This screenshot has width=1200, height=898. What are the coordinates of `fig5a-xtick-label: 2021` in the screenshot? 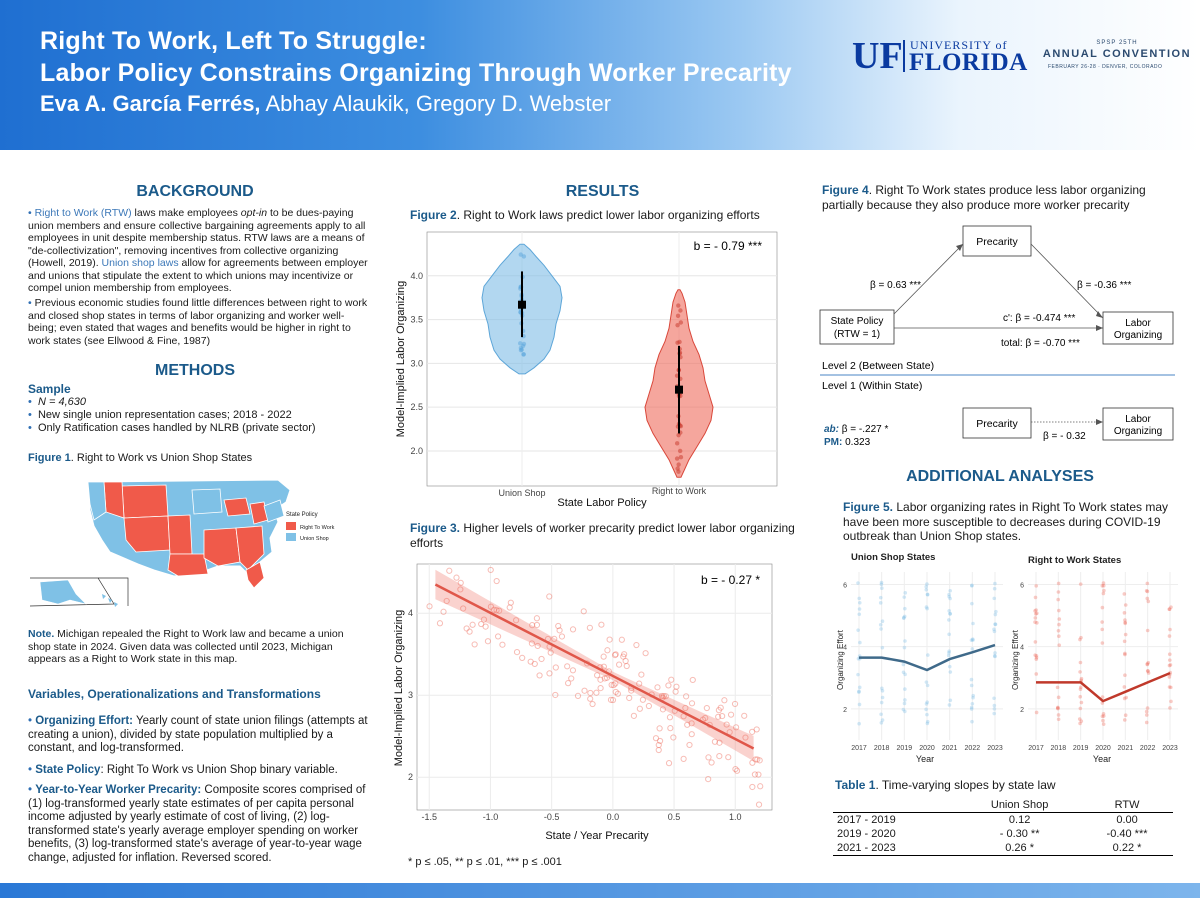 It's located at (950, 748).